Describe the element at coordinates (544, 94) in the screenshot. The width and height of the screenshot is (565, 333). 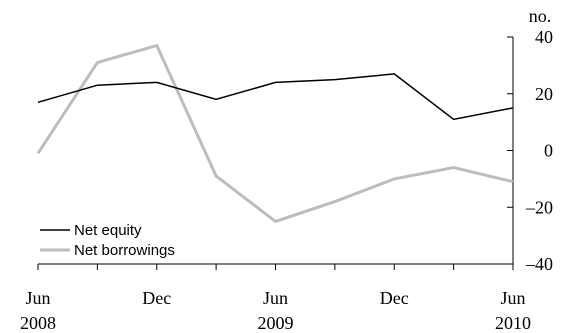
I see `y-tick-label: 20` at that location.